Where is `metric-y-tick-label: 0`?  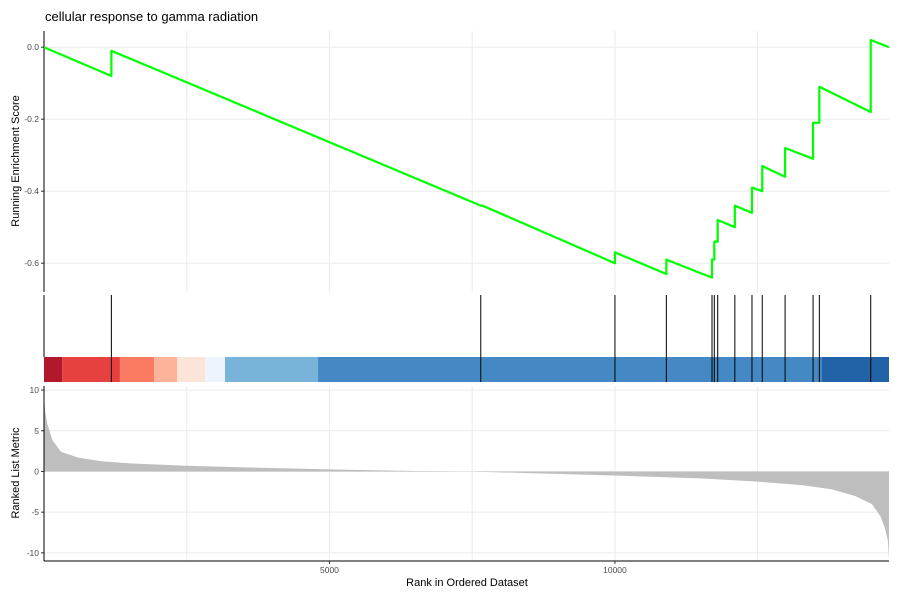 metric-y-tick-label: 0 is located at coordinates (36, 471).